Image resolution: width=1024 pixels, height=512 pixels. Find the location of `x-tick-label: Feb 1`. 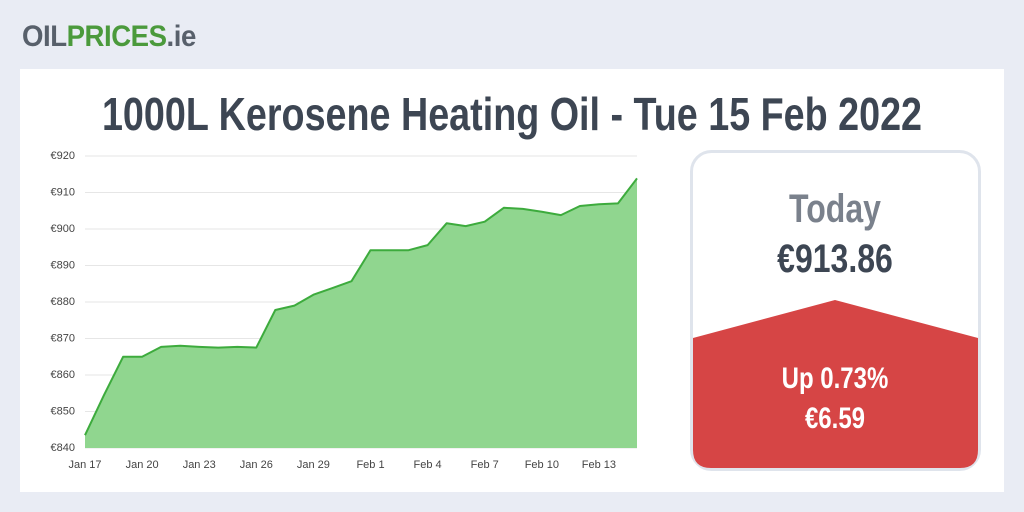

x-tick-label: Feb 1 is located at coordinates (370, 465).